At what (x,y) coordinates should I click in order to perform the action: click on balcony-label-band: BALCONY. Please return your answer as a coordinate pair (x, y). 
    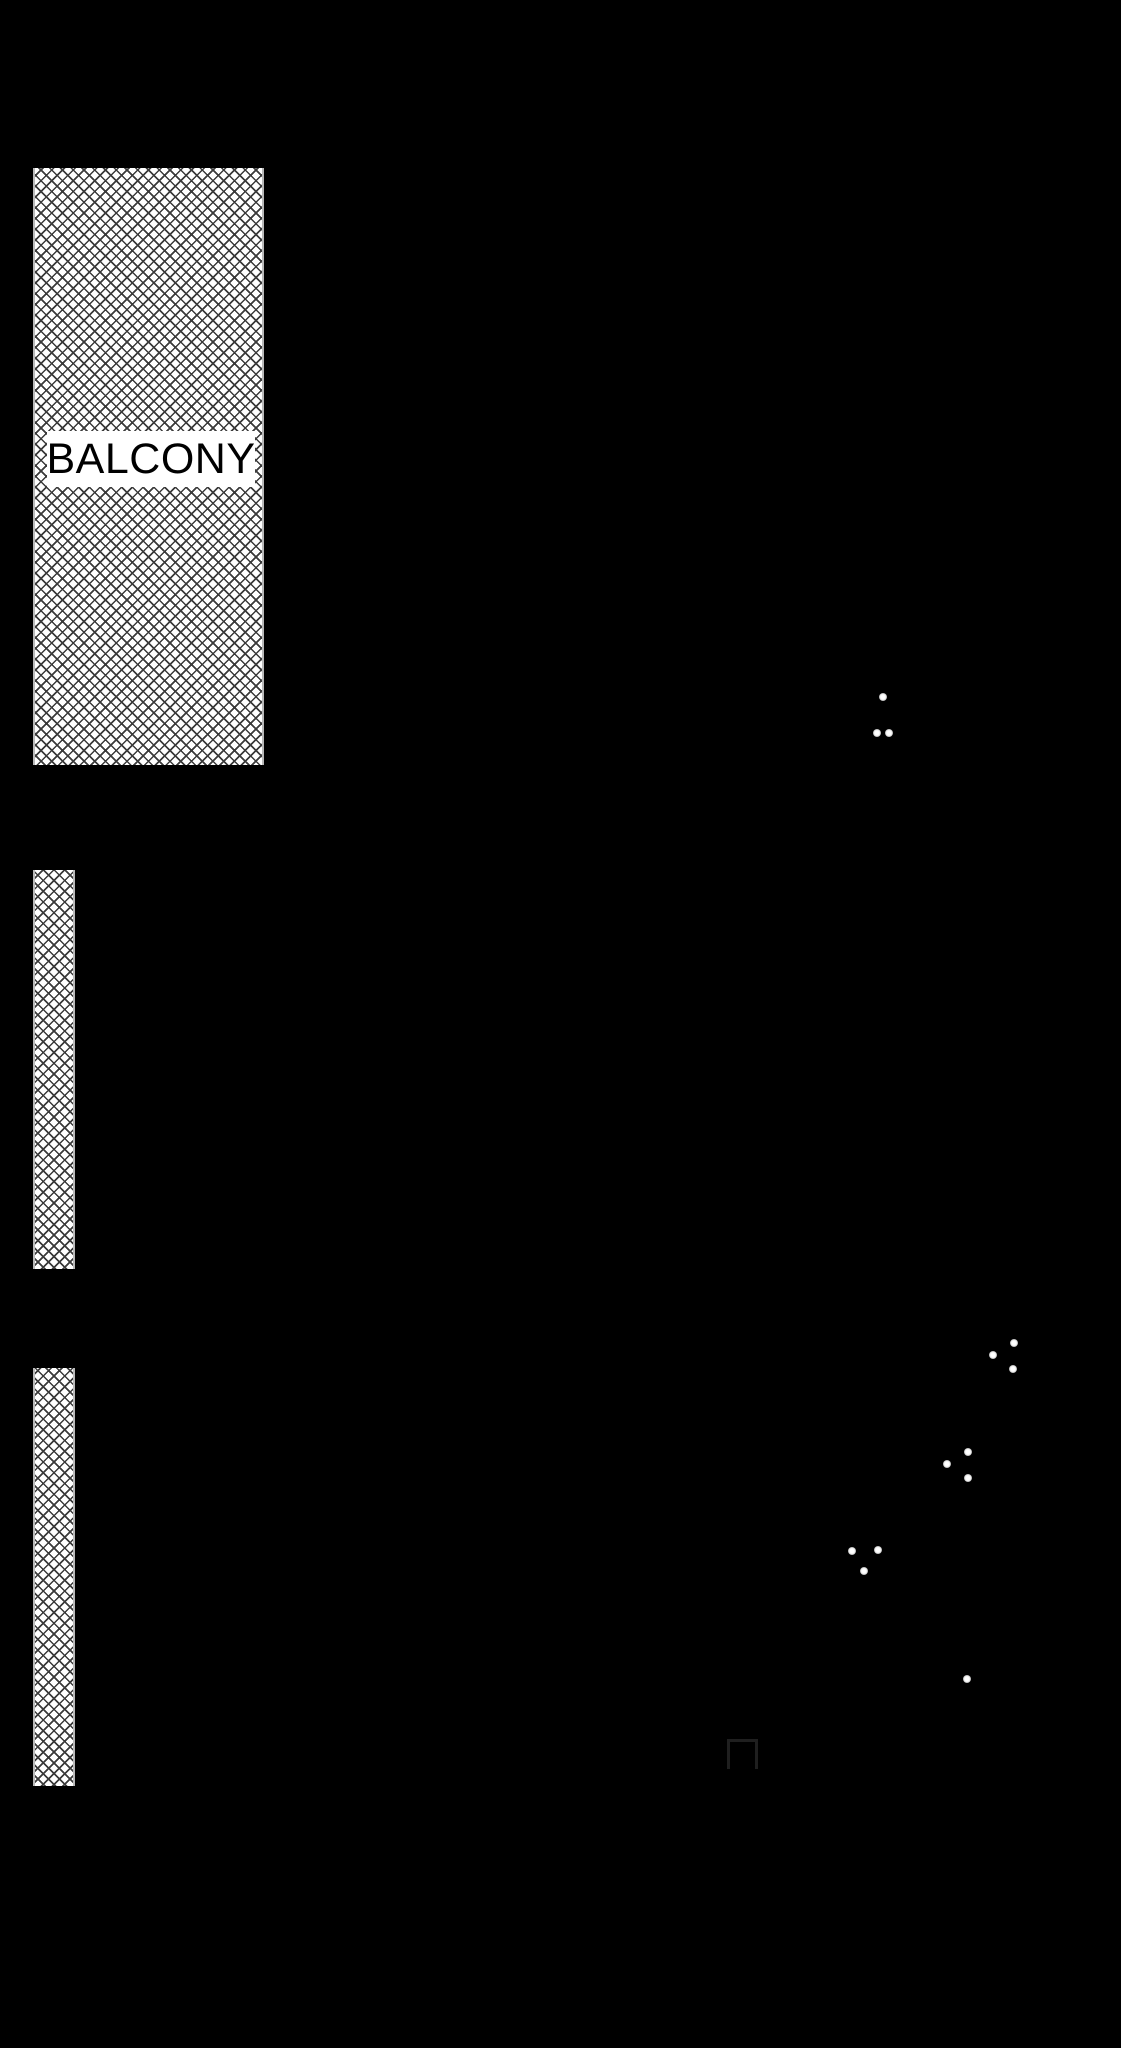
    Looking at the image, I should click on (151, 459).